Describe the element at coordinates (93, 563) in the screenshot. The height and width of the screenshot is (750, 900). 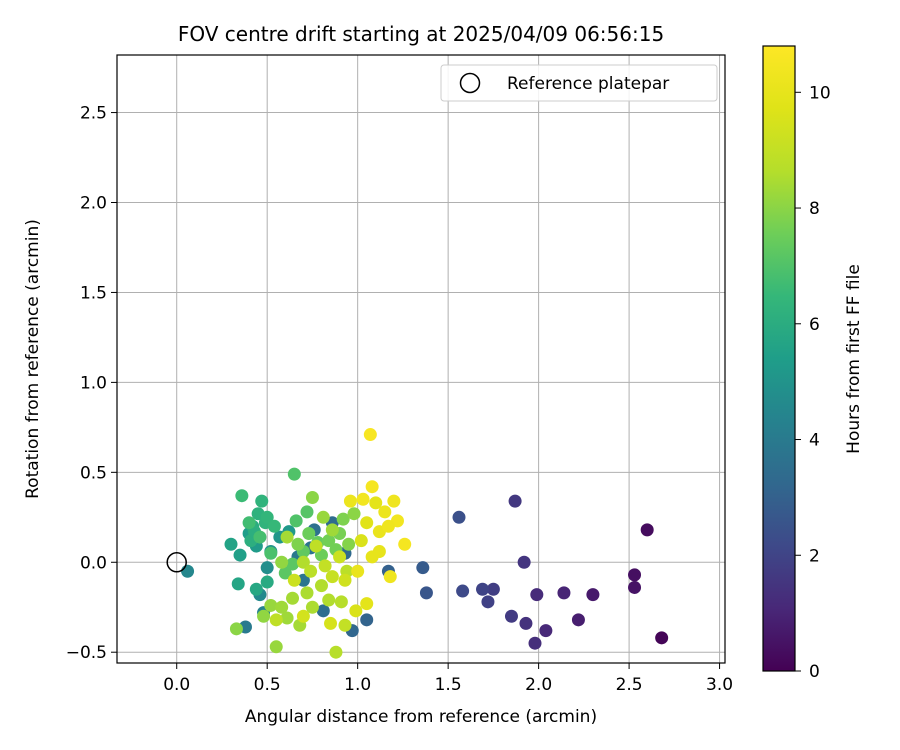
I see `y-tick-label: 0.0` at that location.